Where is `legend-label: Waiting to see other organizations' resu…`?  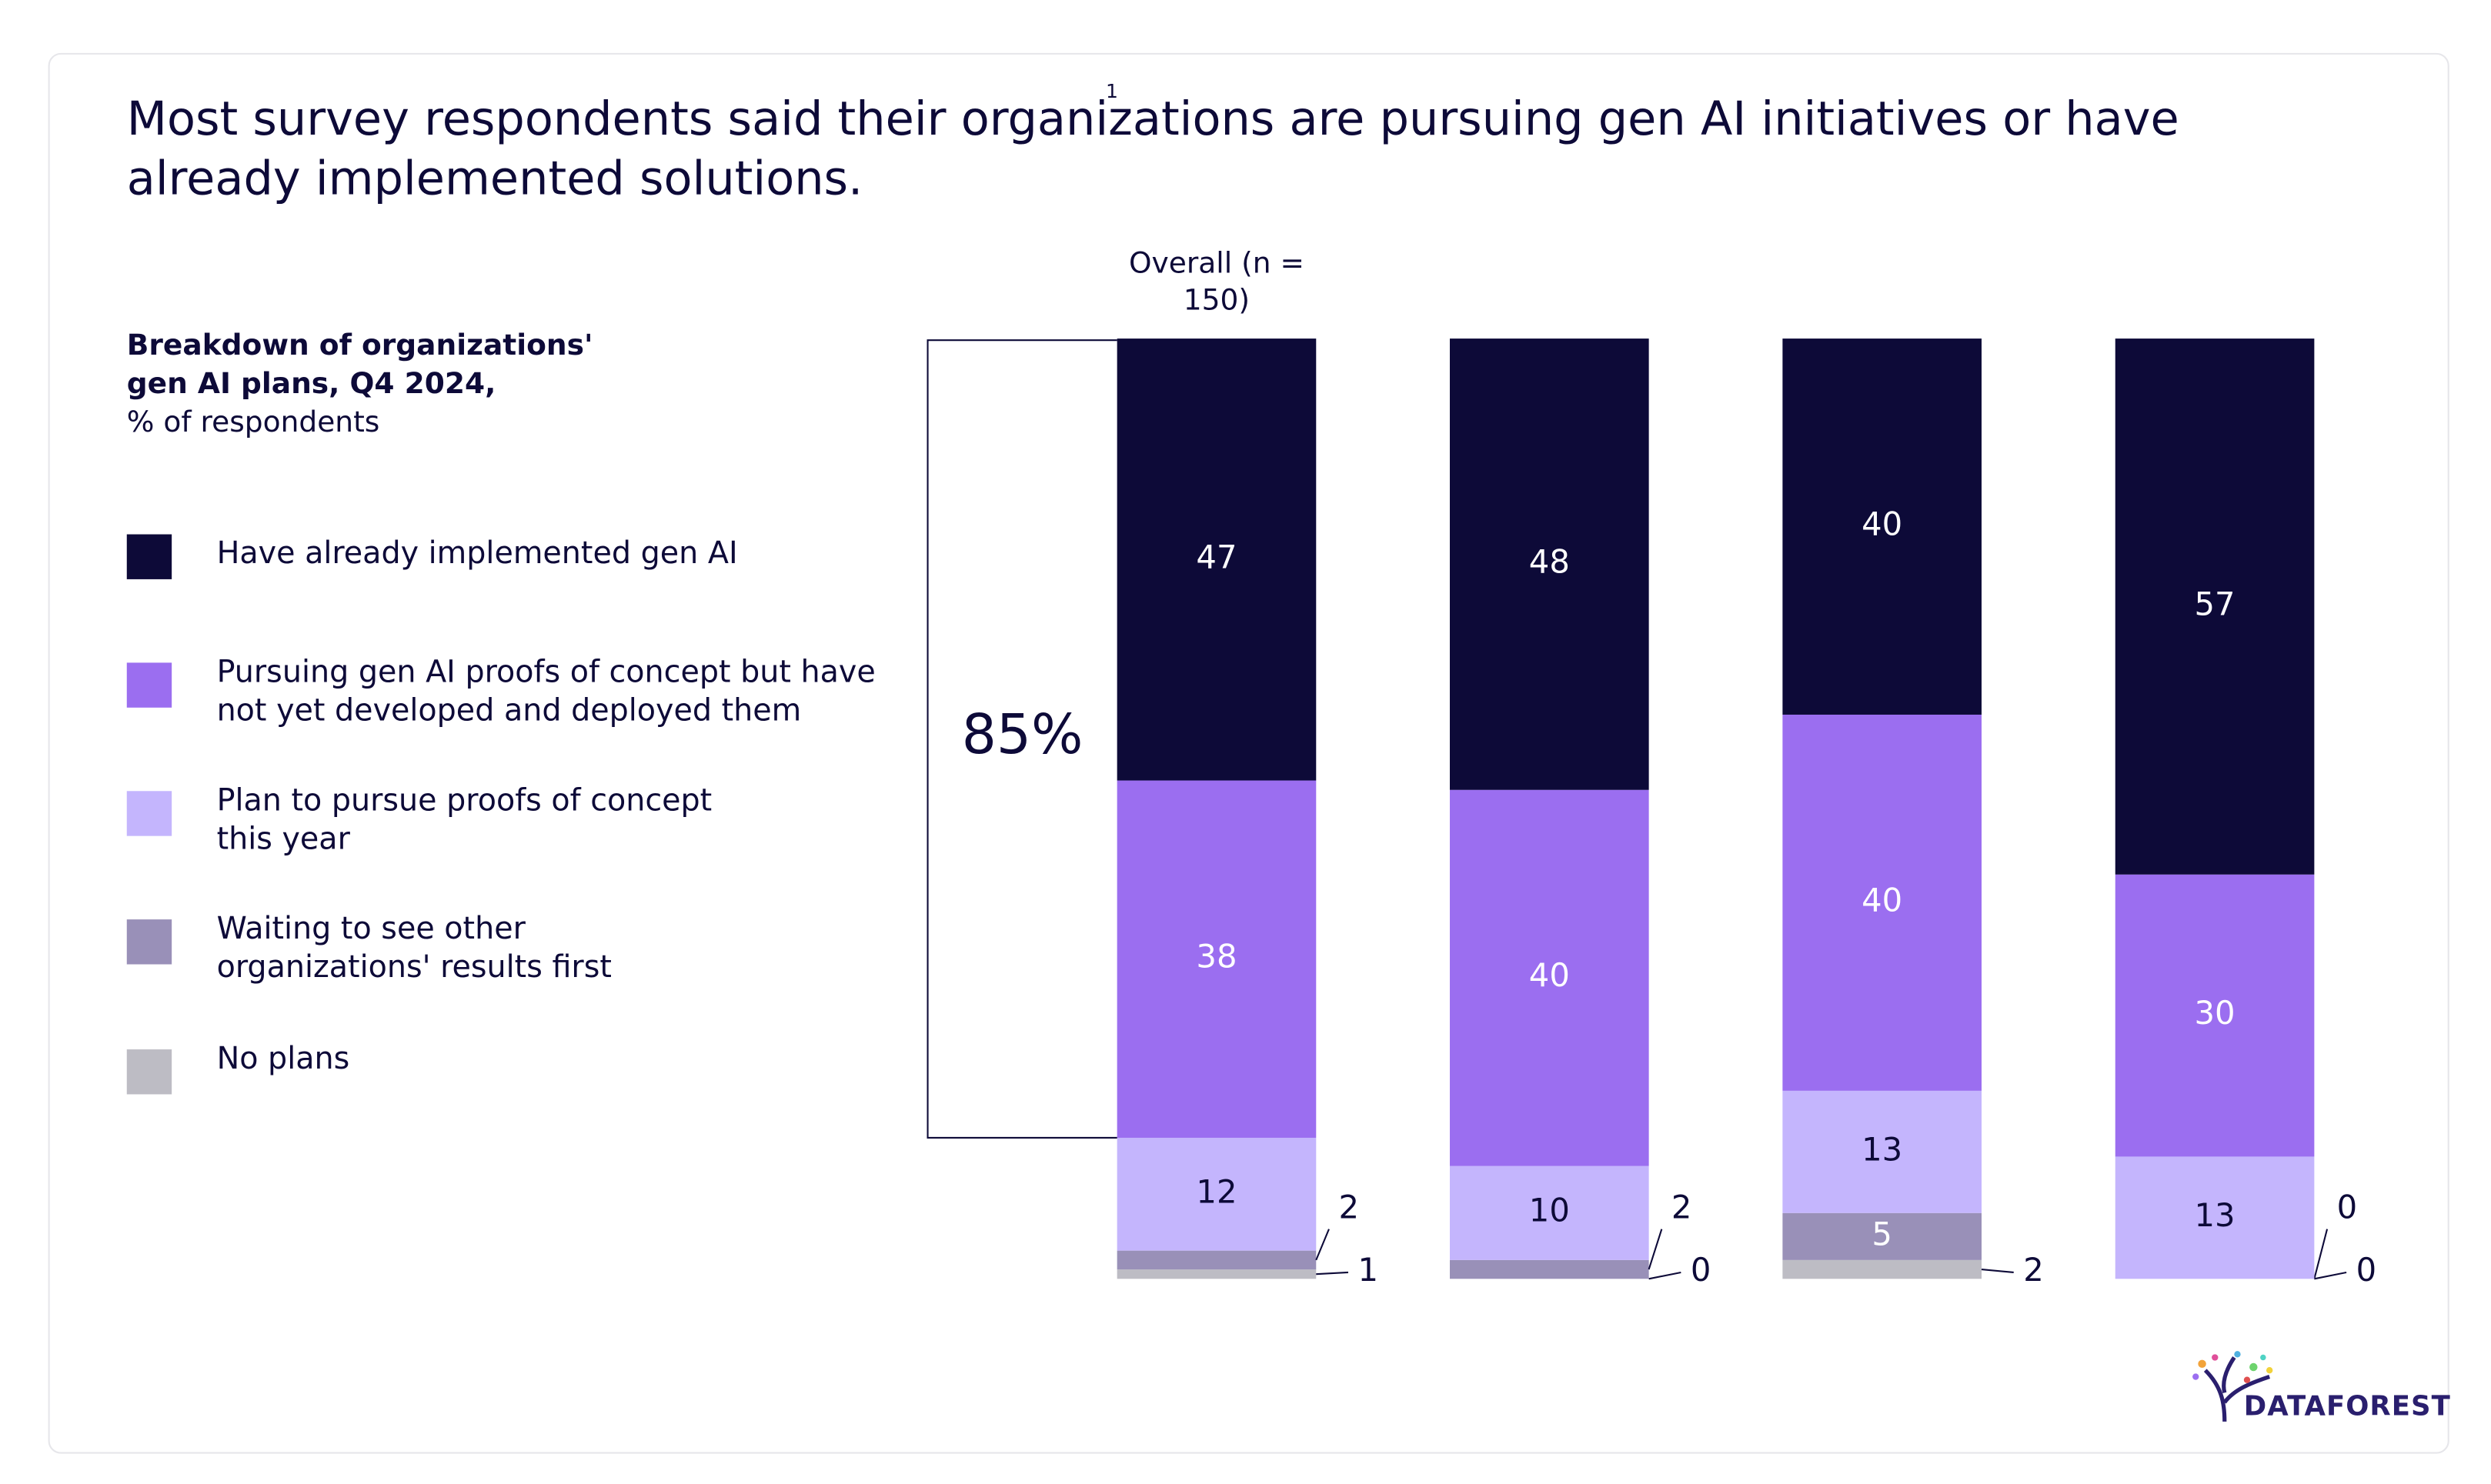 legend-label: Waiting to see other organizations' resu… is located at coordinates (414, 948).